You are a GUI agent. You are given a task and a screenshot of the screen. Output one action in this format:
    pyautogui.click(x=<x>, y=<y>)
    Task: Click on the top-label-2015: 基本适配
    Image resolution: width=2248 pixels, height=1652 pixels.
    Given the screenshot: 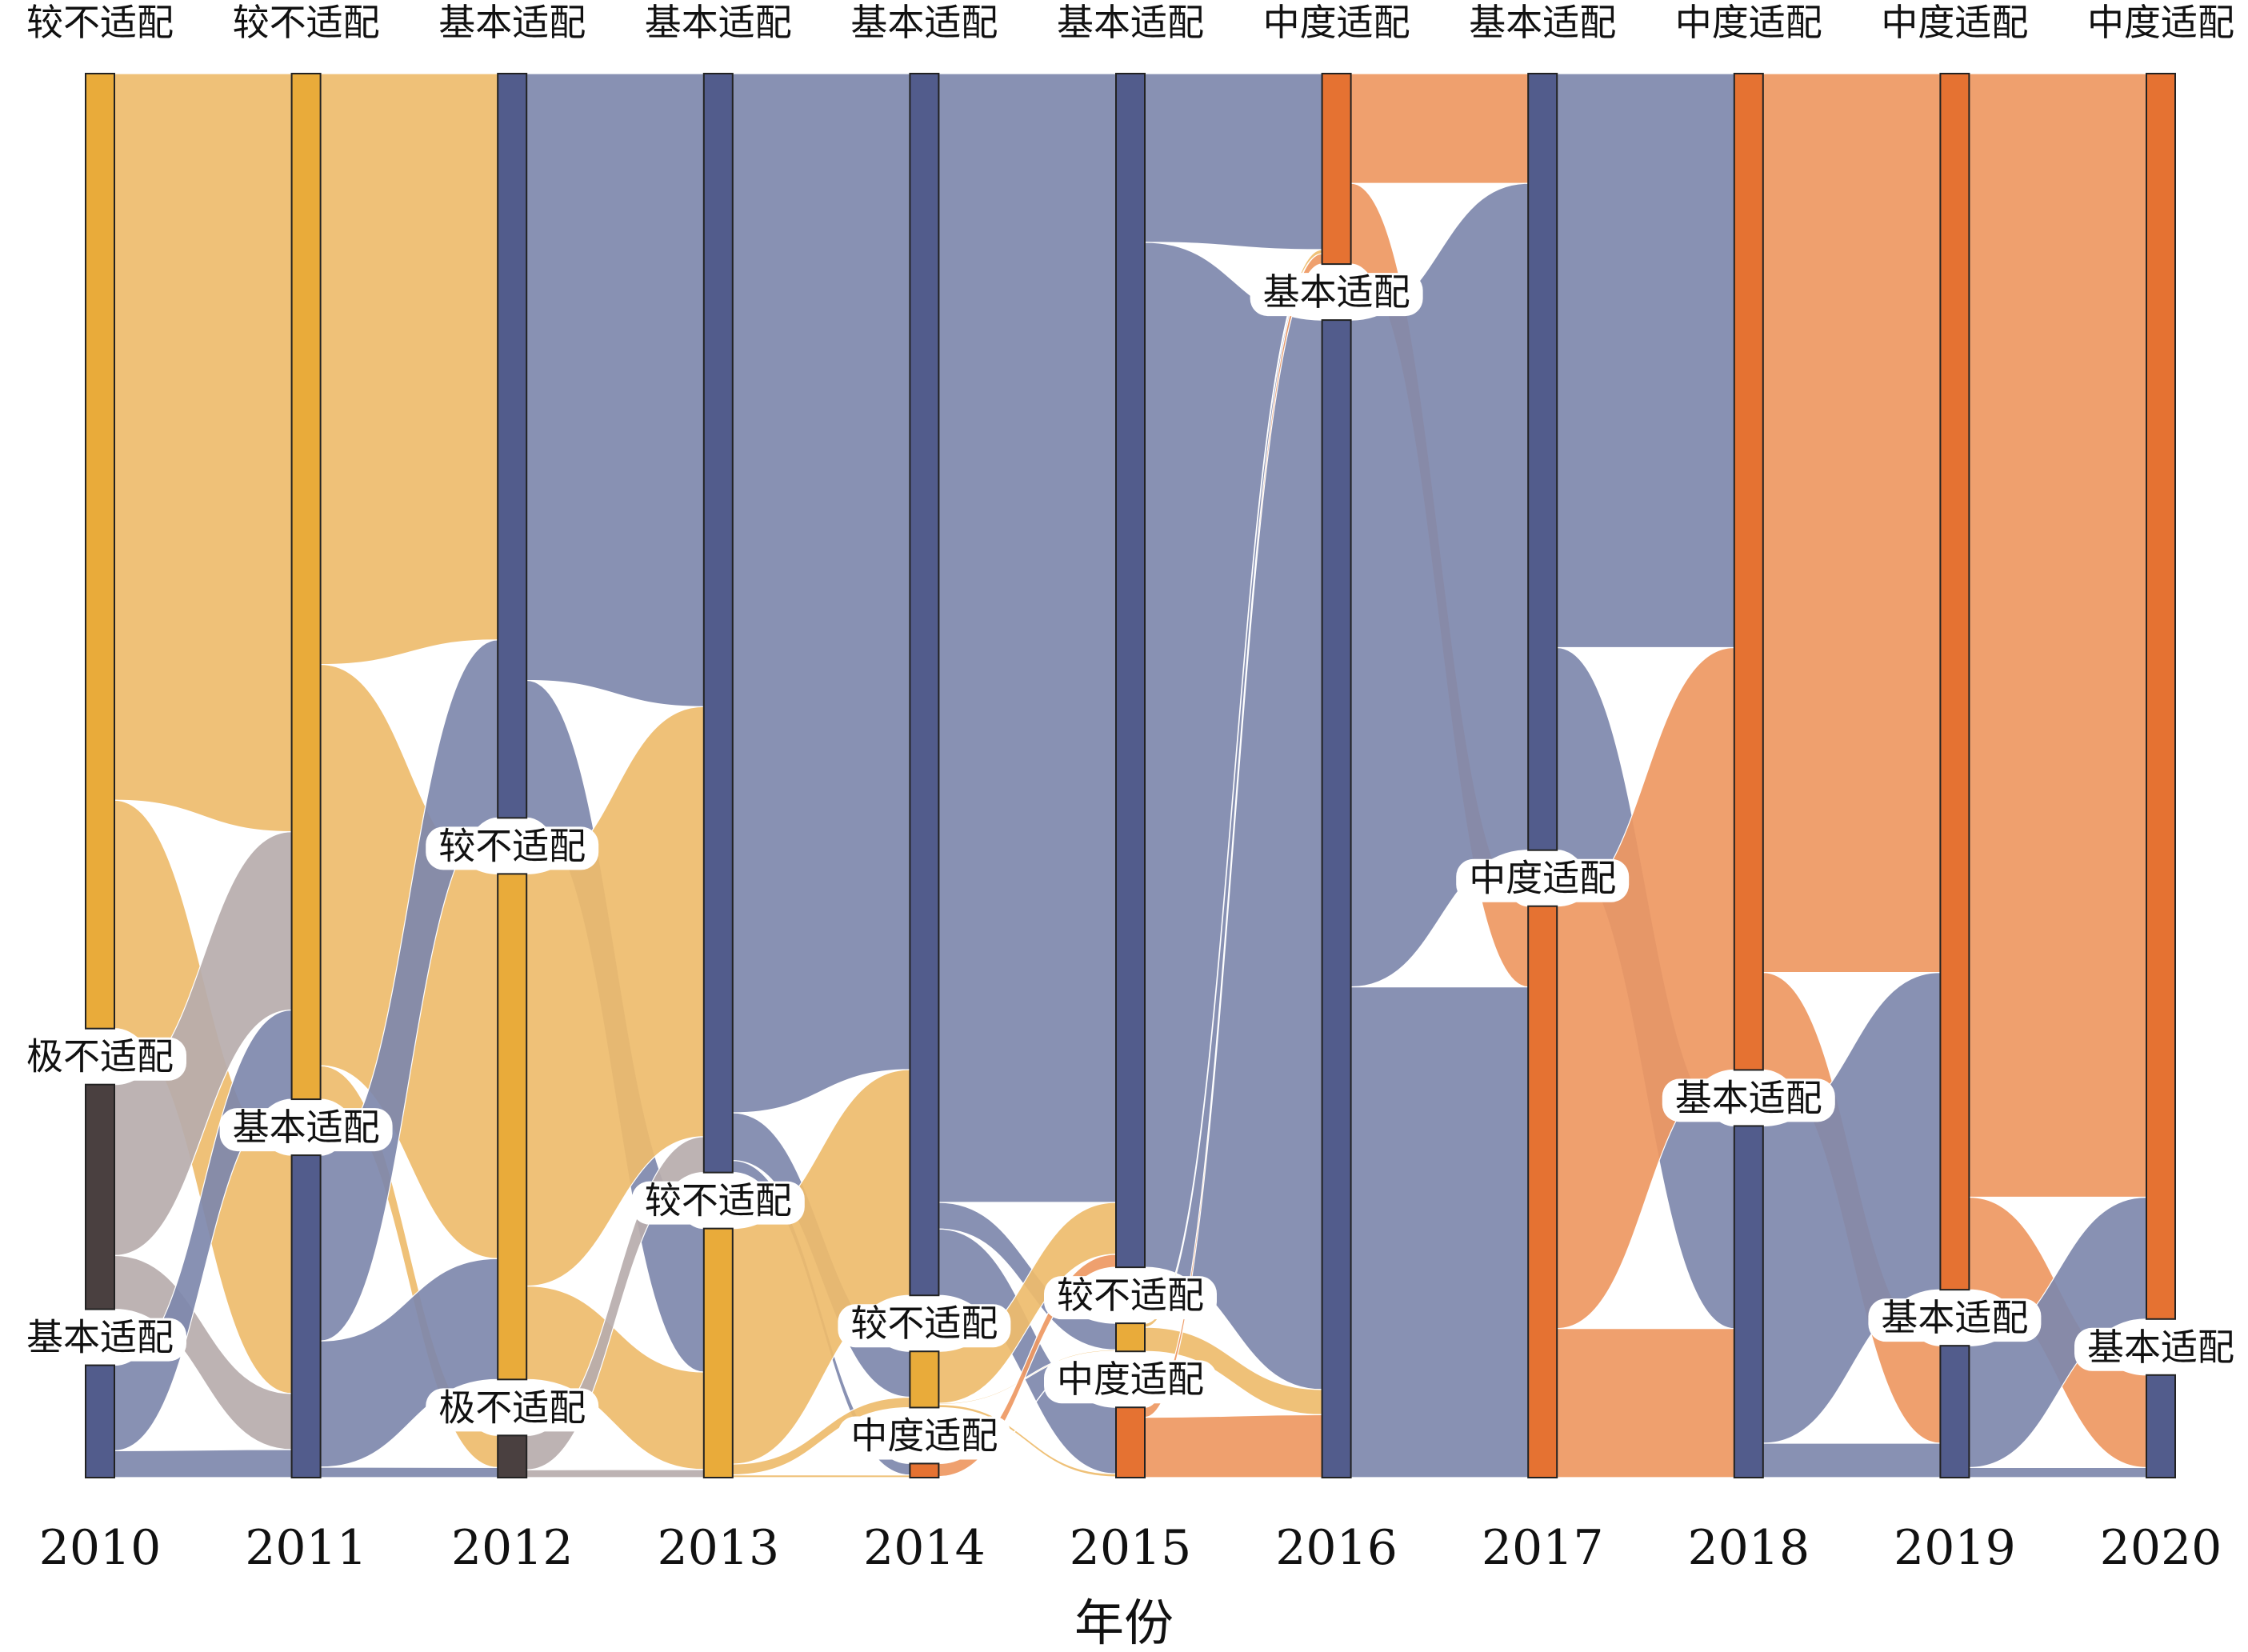 What is the action you would take?
    pyautogui.click(x=1130, y=22)
    